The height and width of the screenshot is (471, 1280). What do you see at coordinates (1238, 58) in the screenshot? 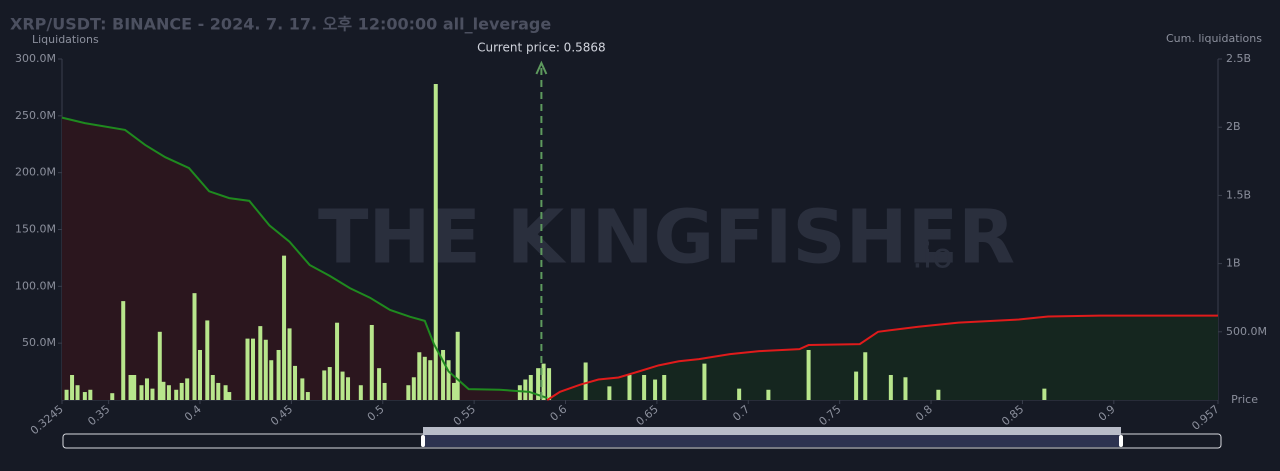
I see `y2-tick-label: 2.5B` at bounding box center [1238, 58].